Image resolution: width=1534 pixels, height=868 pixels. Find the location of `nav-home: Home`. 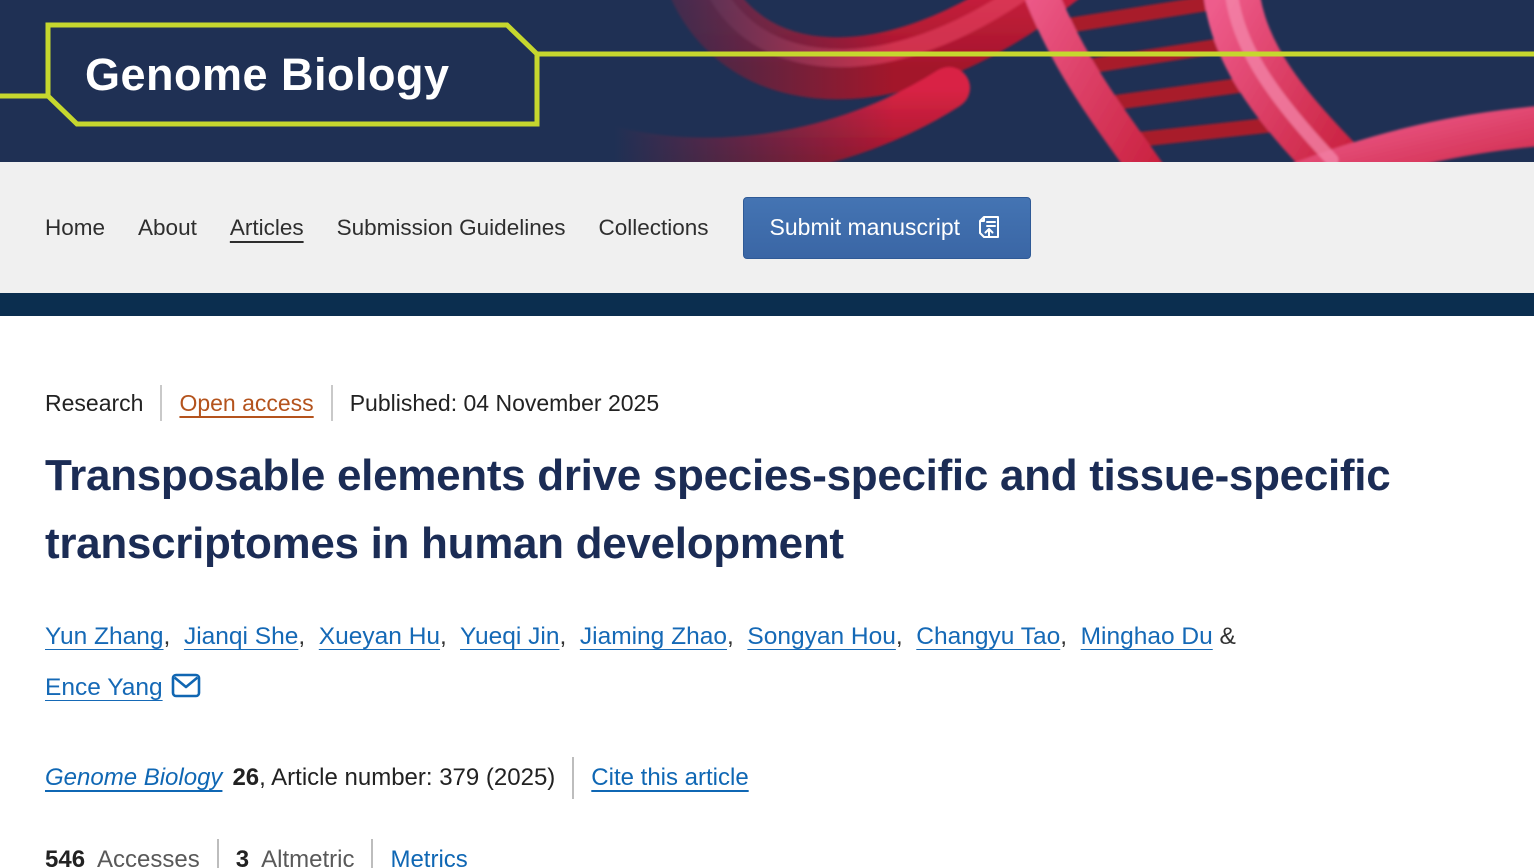

nav-home: Home is located at coordinates (75, 227).